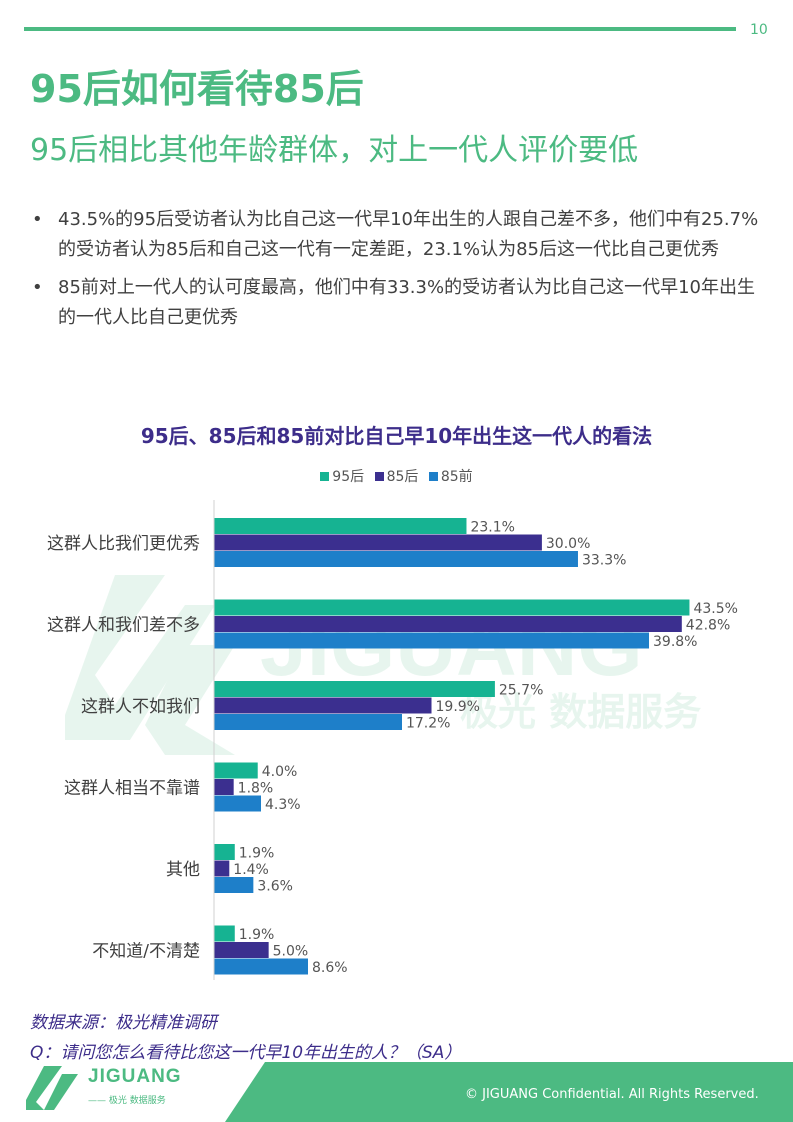 The width and height of the screenshot is (793, 1122). I want to click on legend-item-95hou: 95后, so click(342, 476).